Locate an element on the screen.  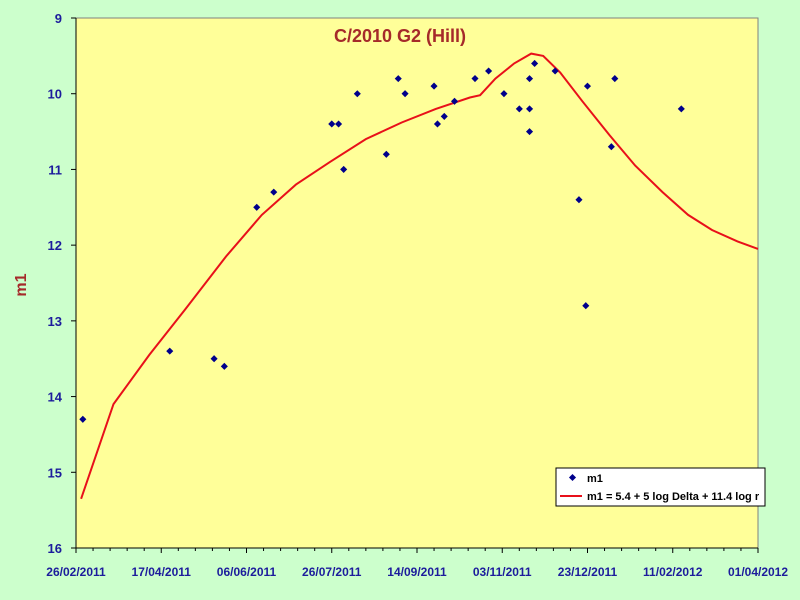
y-tick-label: 14 is located at coordinates (55, 397).